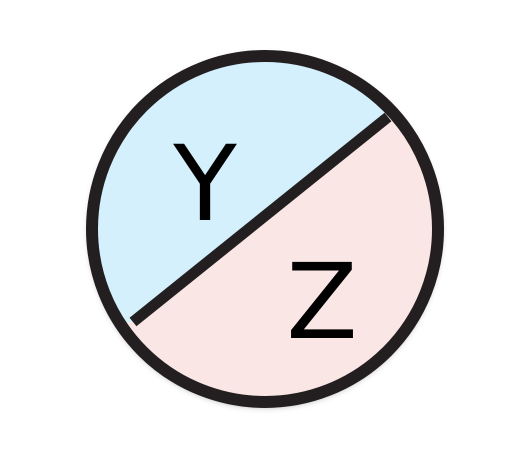  I want to click on top-region-label: Y, so click(204, 184).